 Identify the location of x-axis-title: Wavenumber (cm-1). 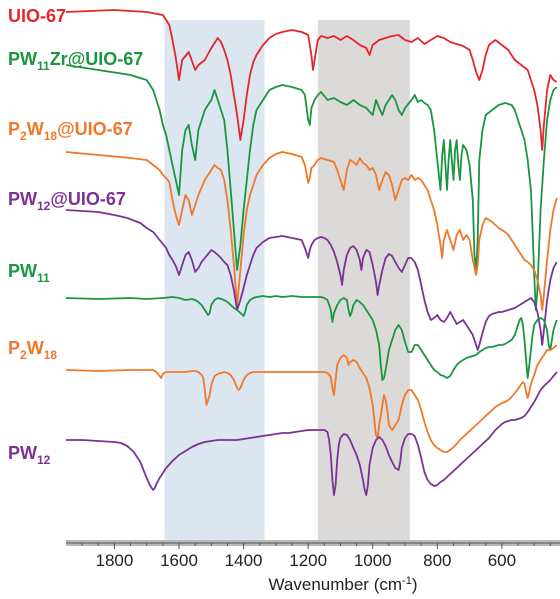
(343, 584).